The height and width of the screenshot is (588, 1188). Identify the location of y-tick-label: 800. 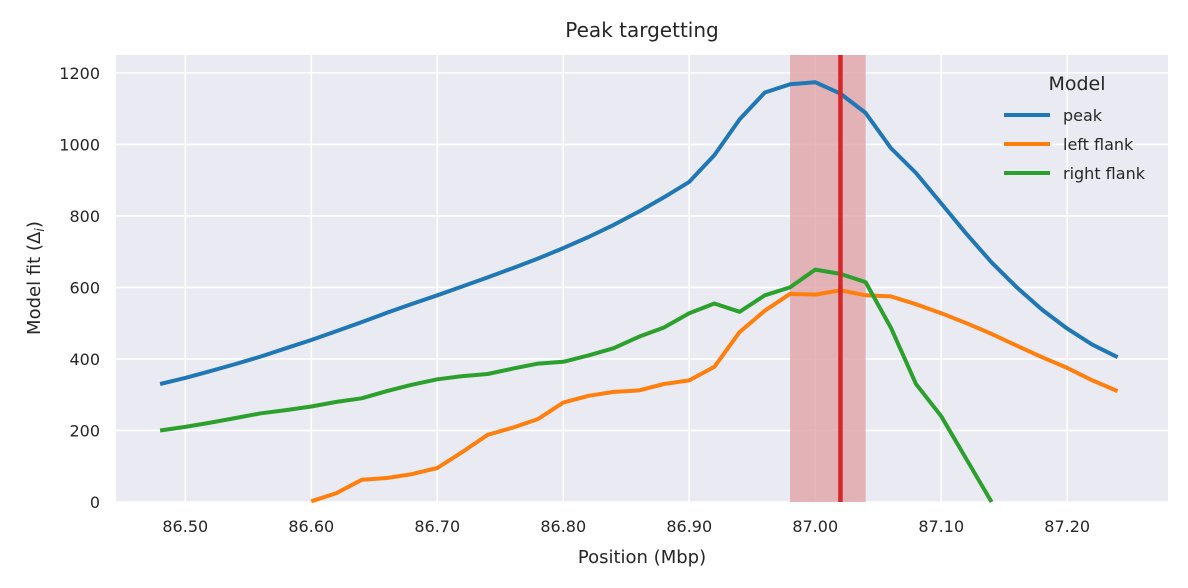
(84, 216).